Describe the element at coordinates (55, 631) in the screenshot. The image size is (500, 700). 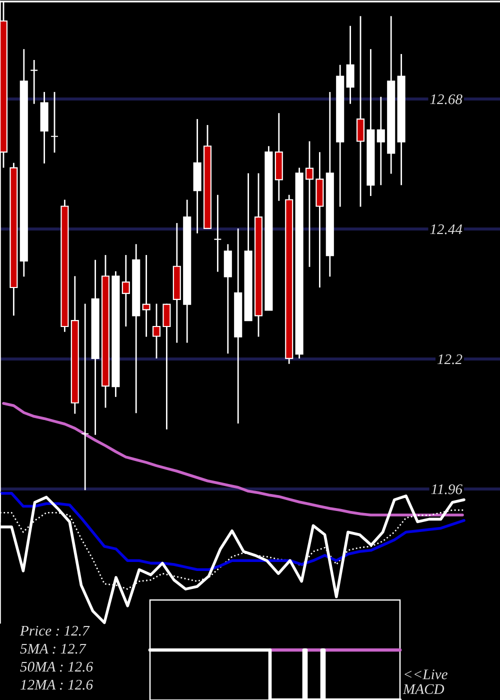
I see `text: Price : 12.7` at that location.